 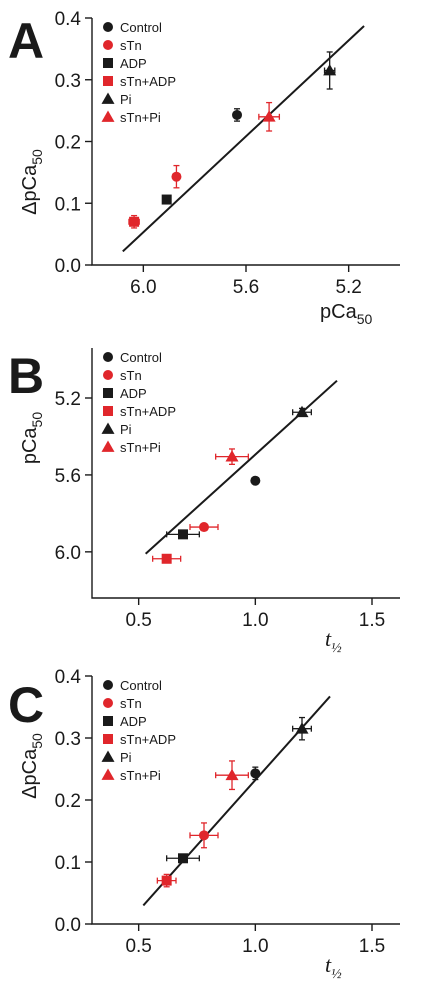 What do you see at coordinates (68, 399) in the screenshot?
I see `y-tick-label: 5.2` at bounding box center [68, 399].